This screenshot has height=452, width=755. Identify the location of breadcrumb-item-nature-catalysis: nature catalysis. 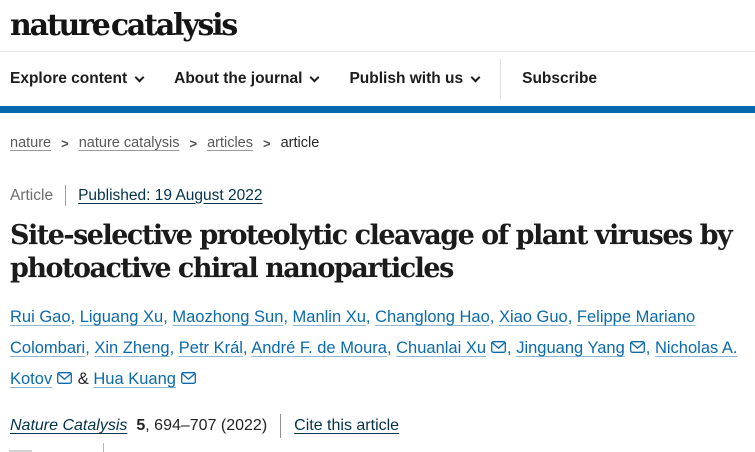
(129, 143).